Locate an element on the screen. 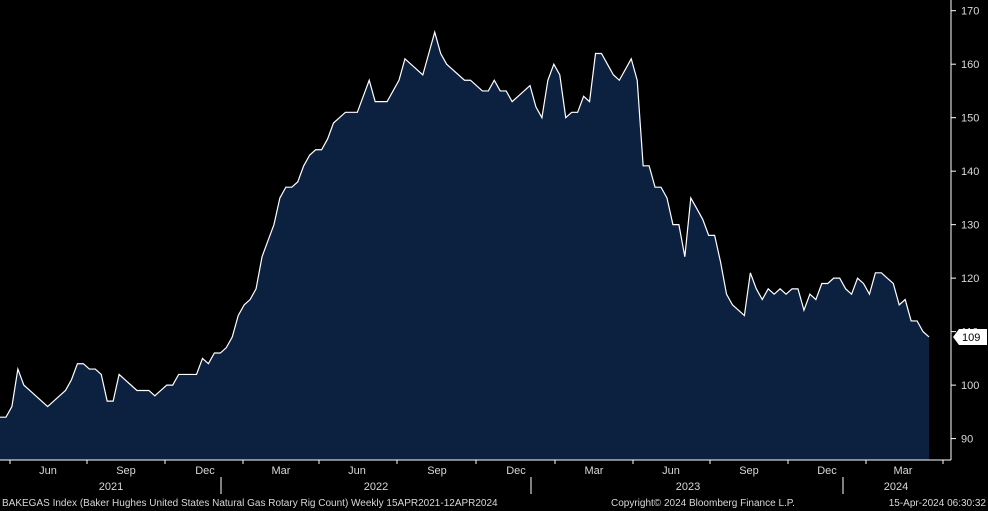 The image size is (988, 511). last-value-label: 109 is located at coordinates (971, 338).